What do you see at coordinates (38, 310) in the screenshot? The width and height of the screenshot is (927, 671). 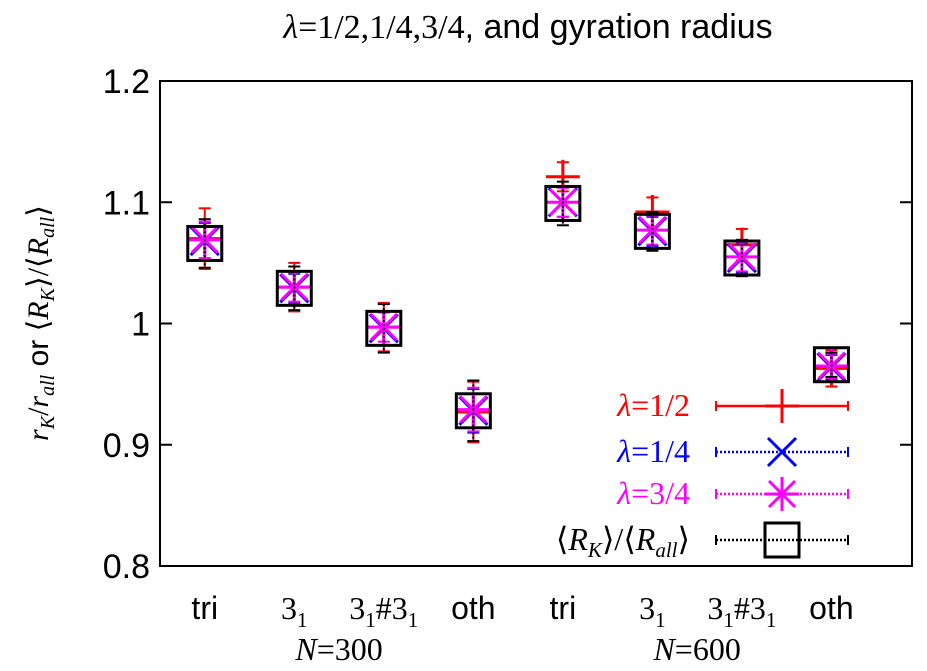 I see `ylabel-r3: R` at bounding box center [38, 310].